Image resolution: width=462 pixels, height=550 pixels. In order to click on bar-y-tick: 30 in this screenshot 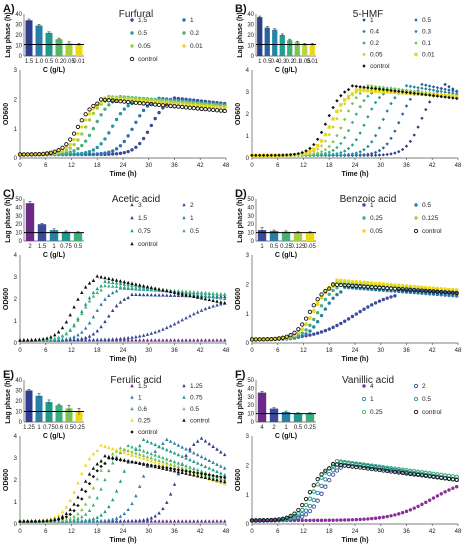, I will do `click(250, 398)`.